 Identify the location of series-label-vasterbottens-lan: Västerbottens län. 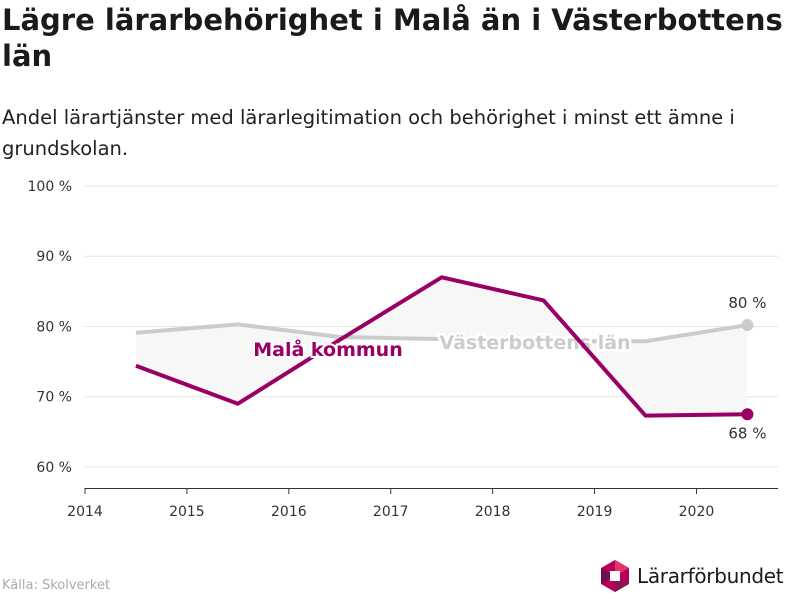
(534, 343).